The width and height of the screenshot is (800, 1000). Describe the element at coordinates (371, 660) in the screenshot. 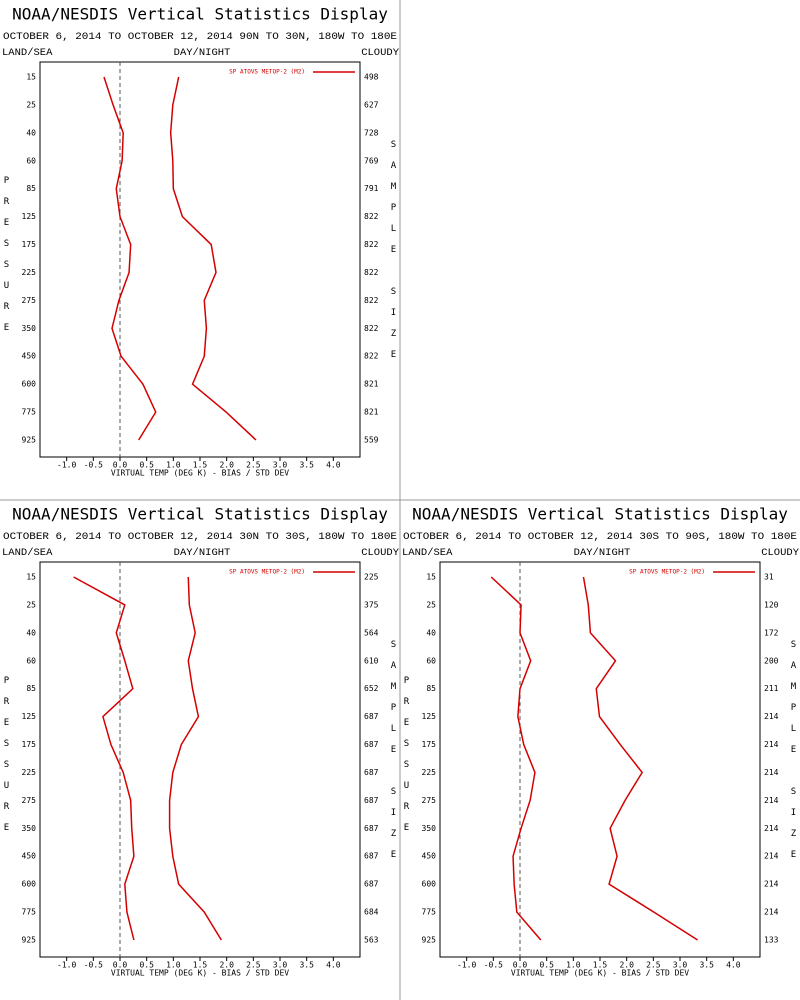

I see `sample-size-label: 610` at that location.